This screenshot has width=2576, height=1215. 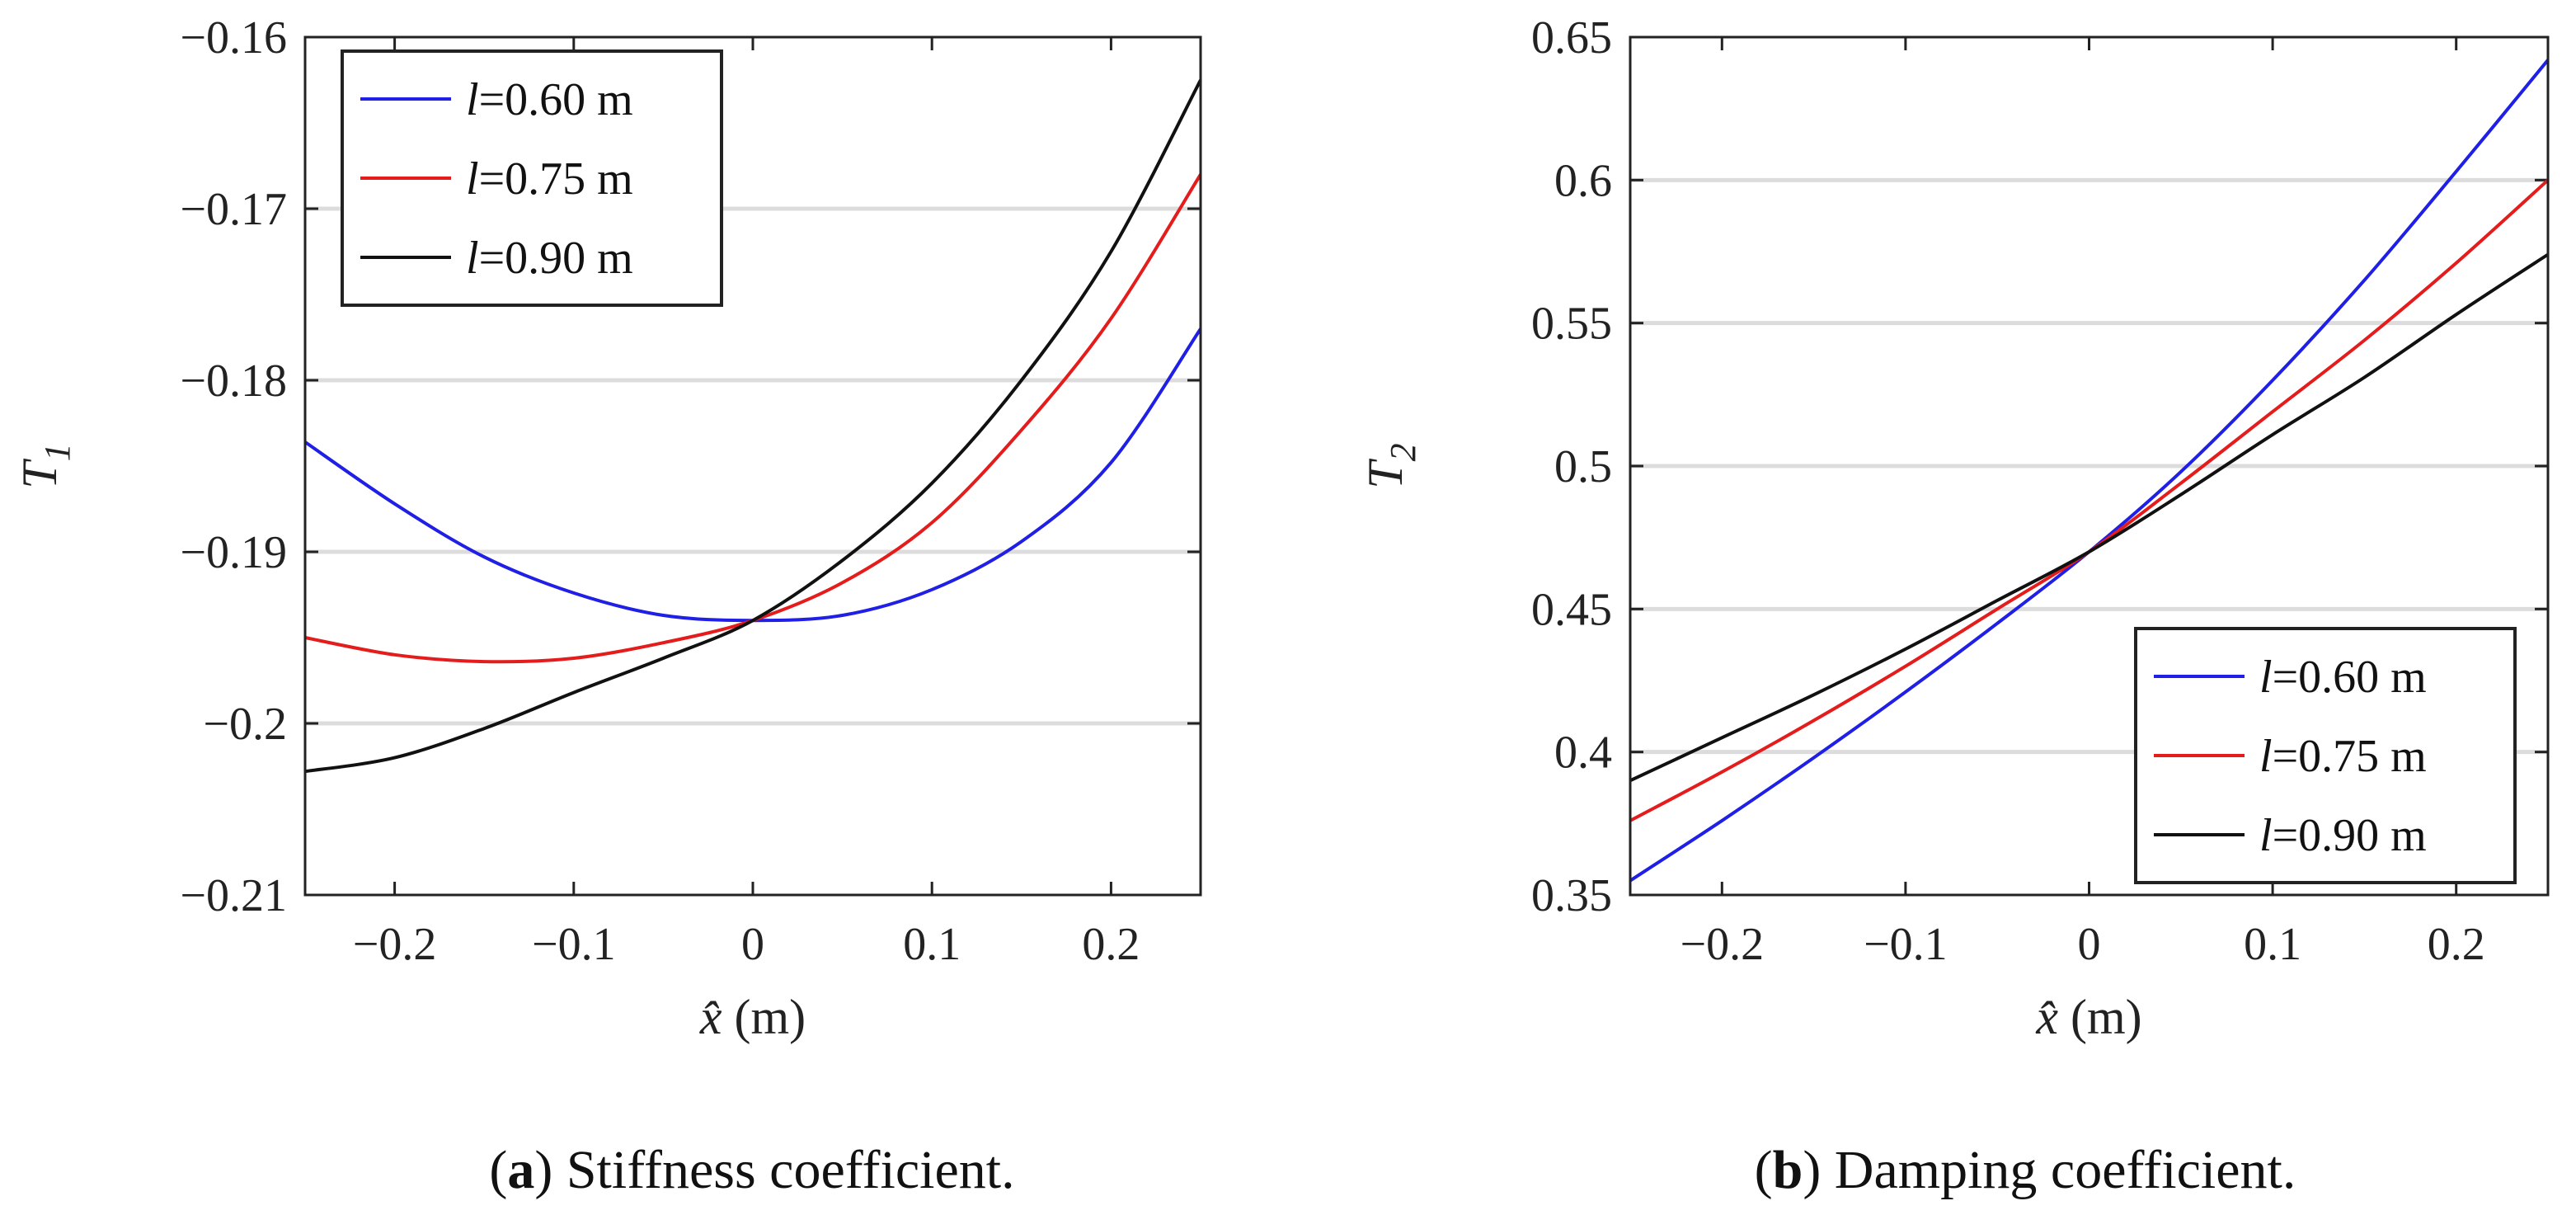 I want to click on ytick-label-a-1: −0.2, so click(x=245, y=724).